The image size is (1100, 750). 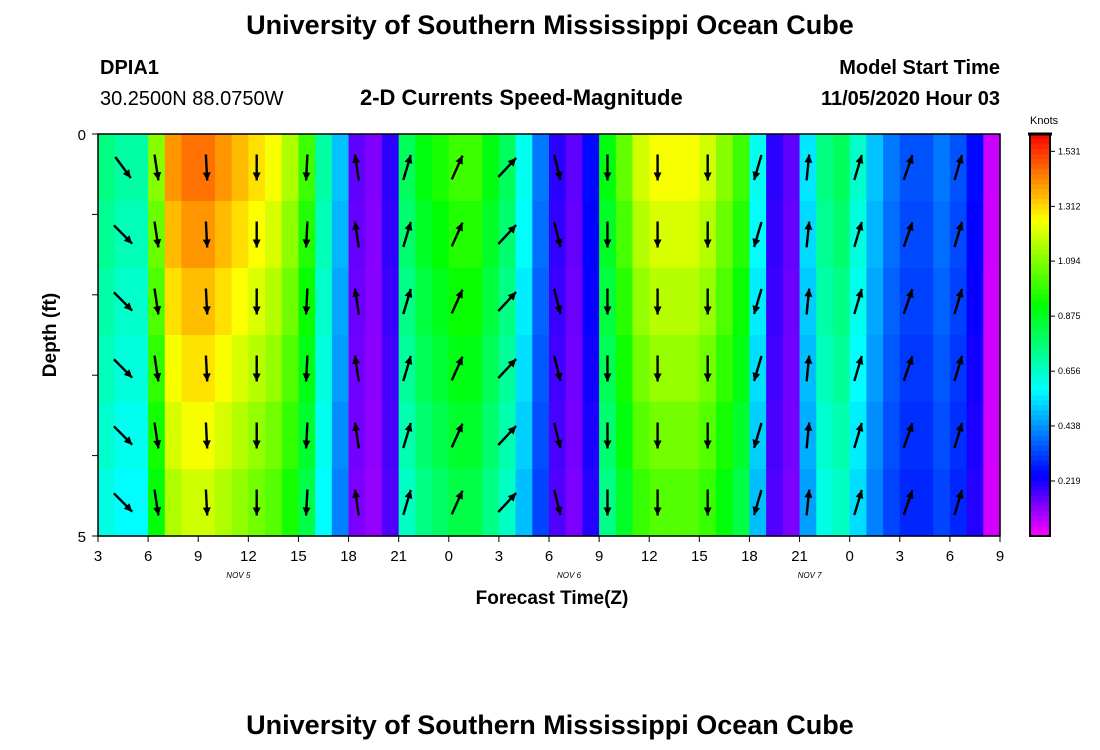 I want to click on colorbar-label: 0.875, so click(x=1069, y=316).